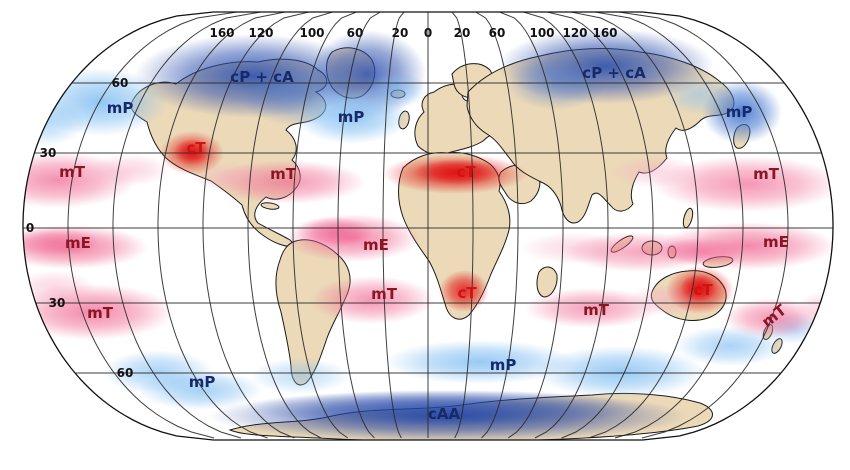 The width and height of the screenshot is (850, 470). Describe the element at coordinates (30, 228) in the screenshot. I see `latitude-label: 0` at that location.